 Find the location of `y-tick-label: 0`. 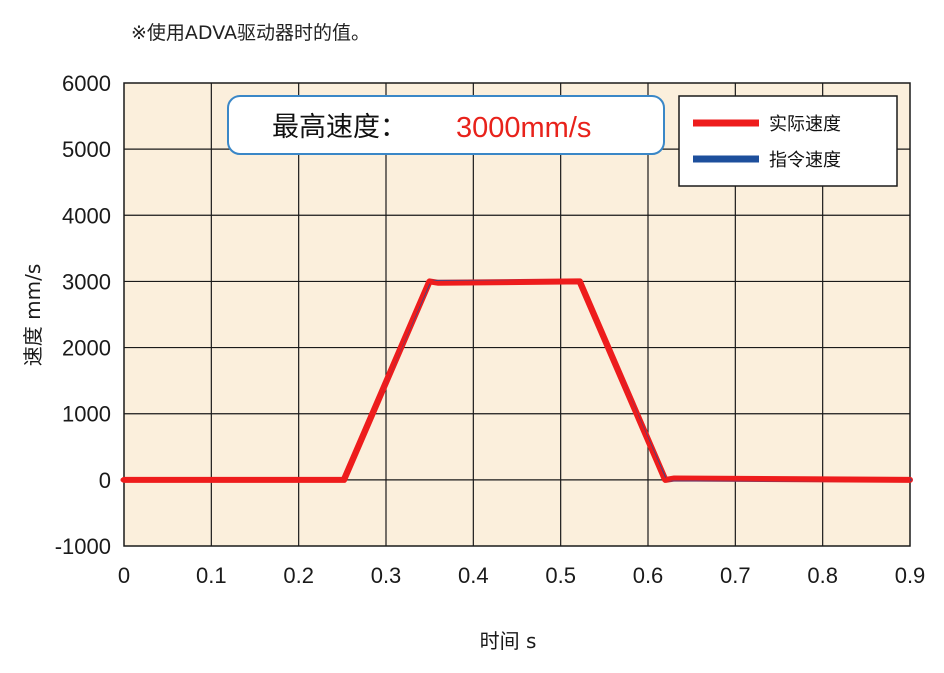

y-tick-label: 0 is located at coordinates (105, 480).